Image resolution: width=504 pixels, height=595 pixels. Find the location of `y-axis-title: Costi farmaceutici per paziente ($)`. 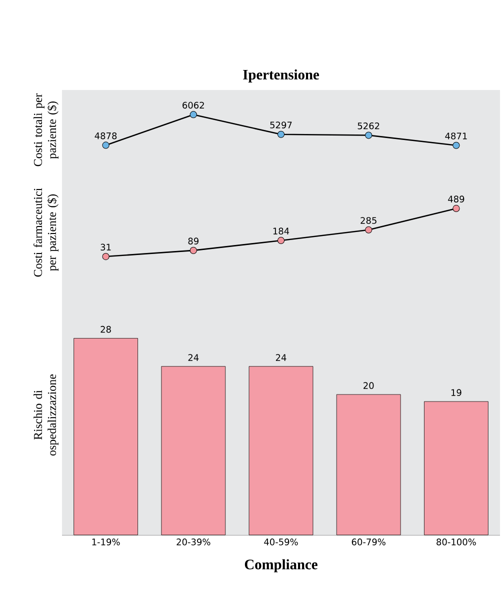

y-axis-title: Costi farmaceutici per paziente ($) is located at coordinates (45, 232).